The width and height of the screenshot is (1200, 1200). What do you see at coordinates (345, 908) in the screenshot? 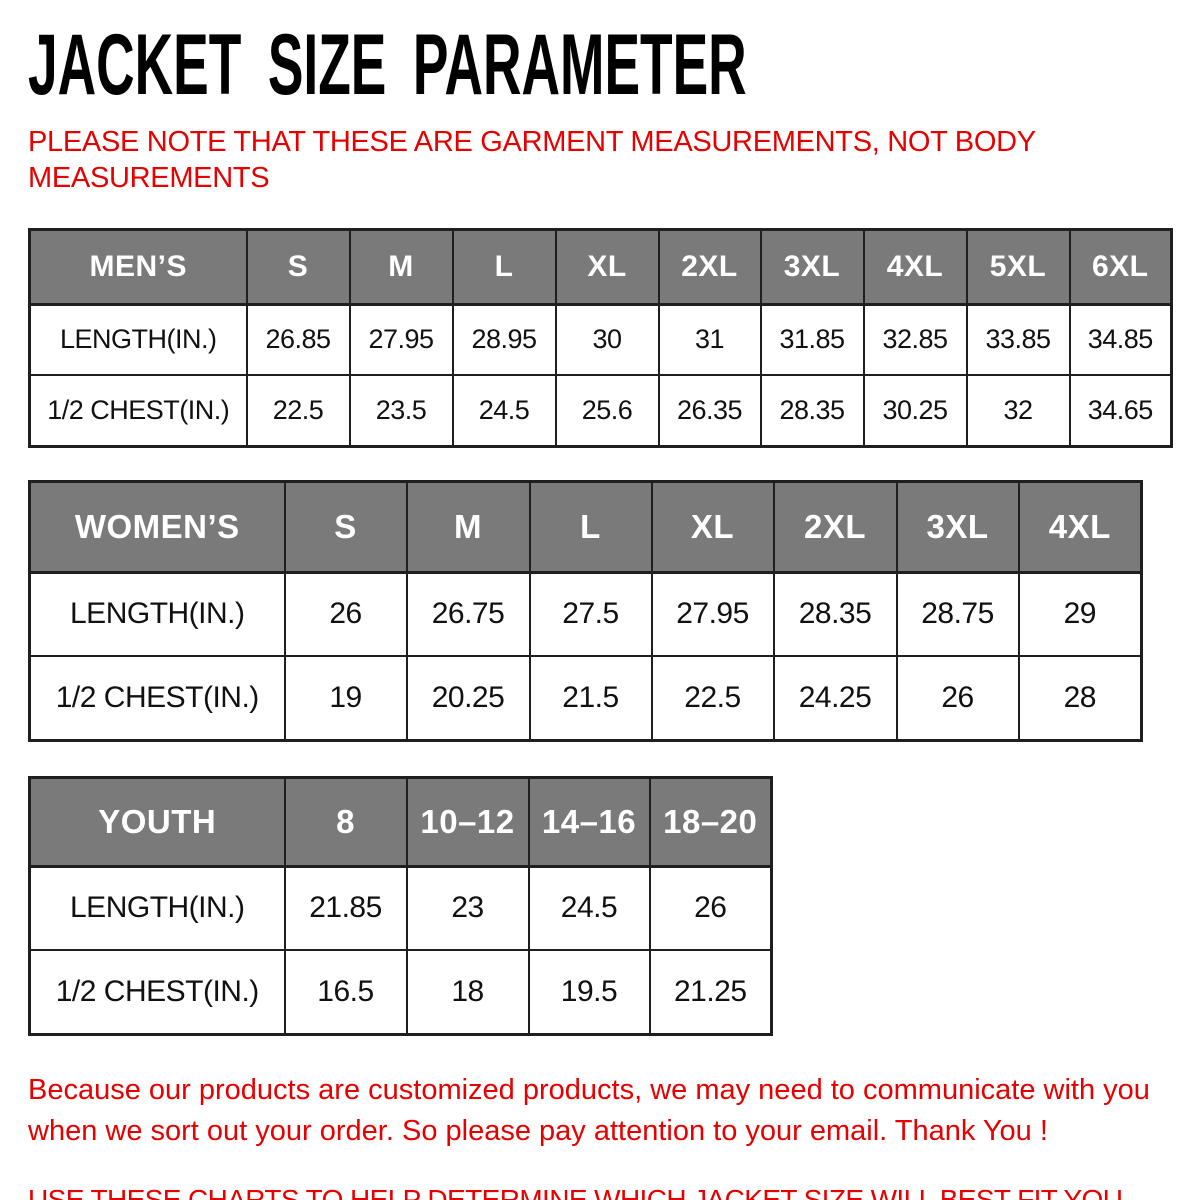
I see `size-value-cell: 21.85` at bounding box center [345, 908].